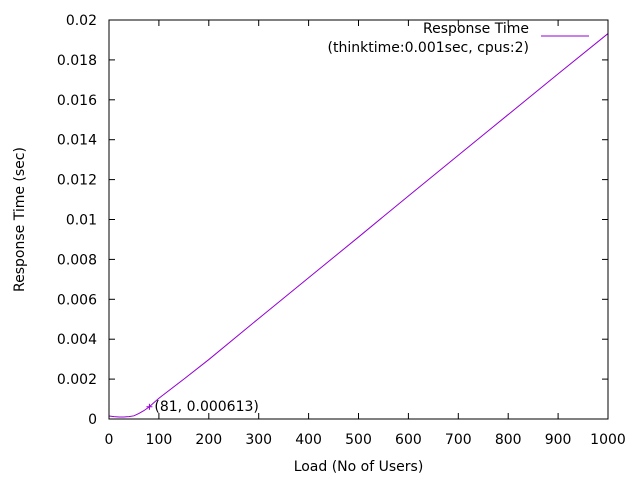 The height and width of the screenshot is (480, 640). Describe the element at coordinates (408, 440) in the screenshot. I see `x-tick-label: 600` at that location.